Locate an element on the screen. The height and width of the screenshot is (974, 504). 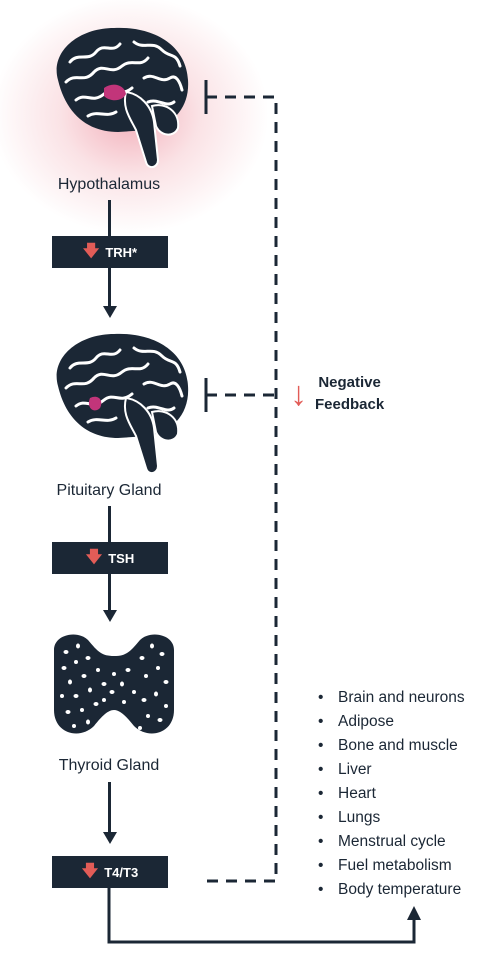
list-item: Adipose is located at coordinates (391, 722).